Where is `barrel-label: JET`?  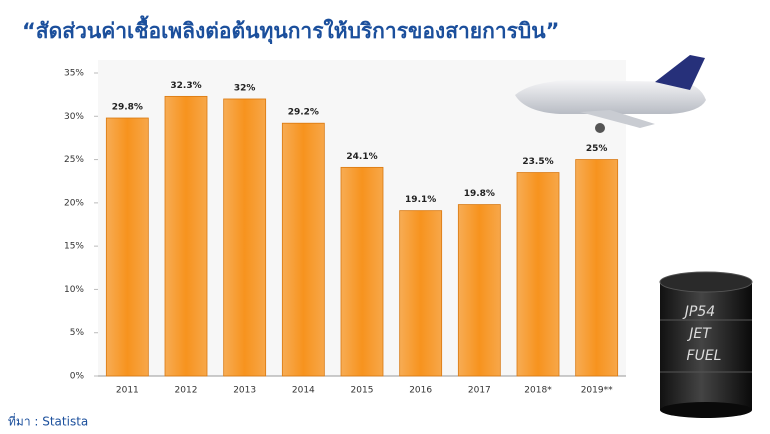 barrel-label: JET is located at coordinates (699, 334).